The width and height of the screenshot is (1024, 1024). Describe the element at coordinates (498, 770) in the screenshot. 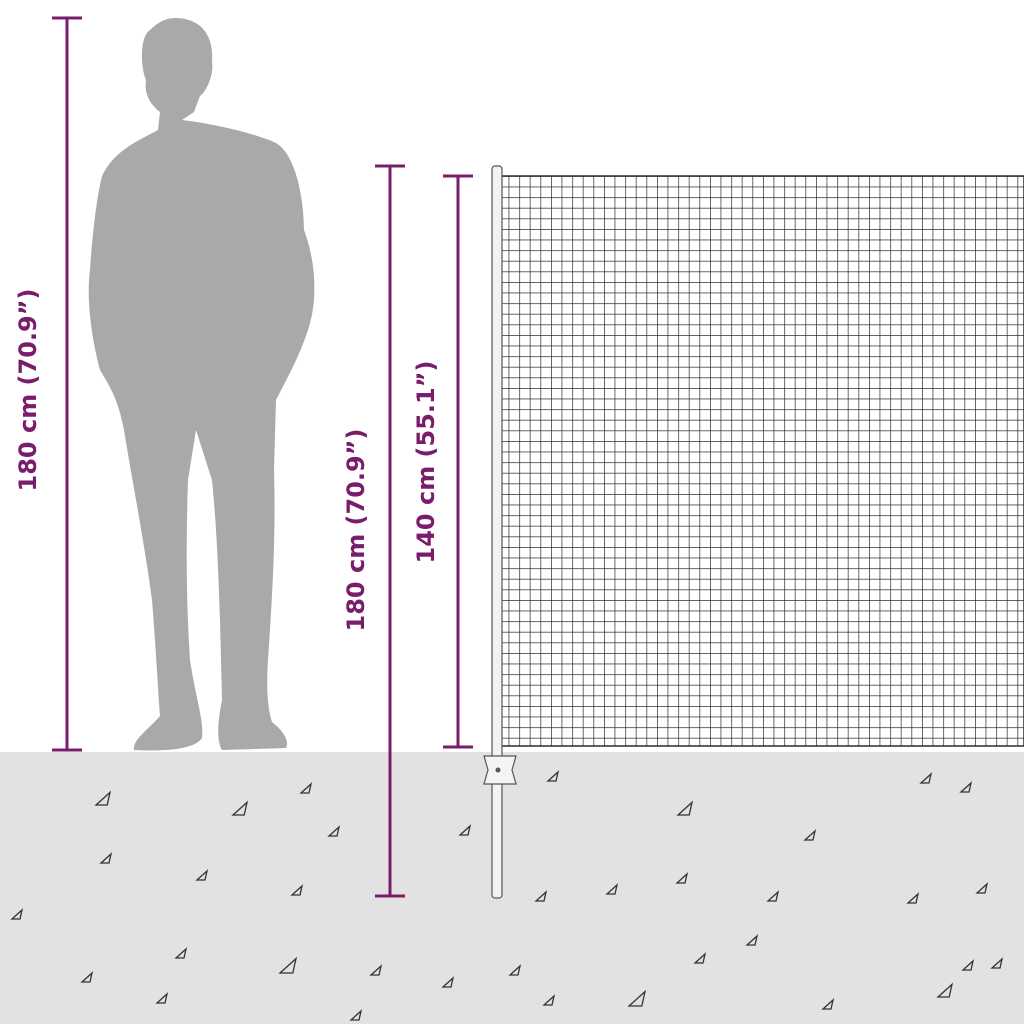

I see `bracket-hole` at that location.